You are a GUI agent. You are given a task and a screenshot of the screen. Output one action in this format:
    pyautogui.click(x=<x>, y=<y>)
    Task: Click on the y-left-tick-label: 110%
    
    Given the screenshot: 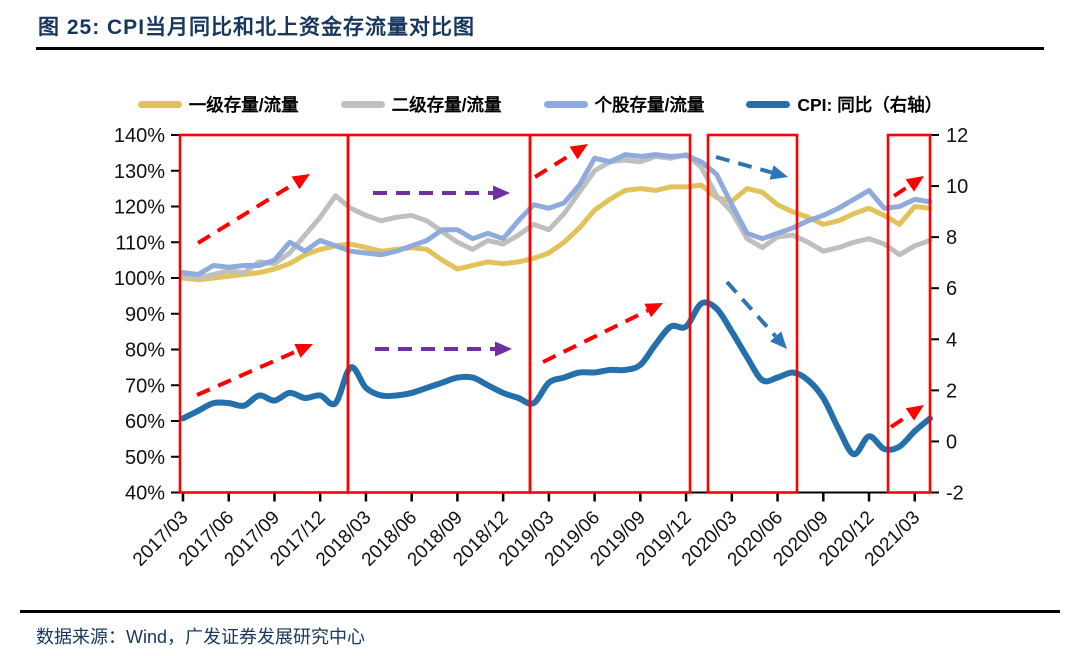 What is the action you would take?
    pyautogui.click(x=140, y=243)
    